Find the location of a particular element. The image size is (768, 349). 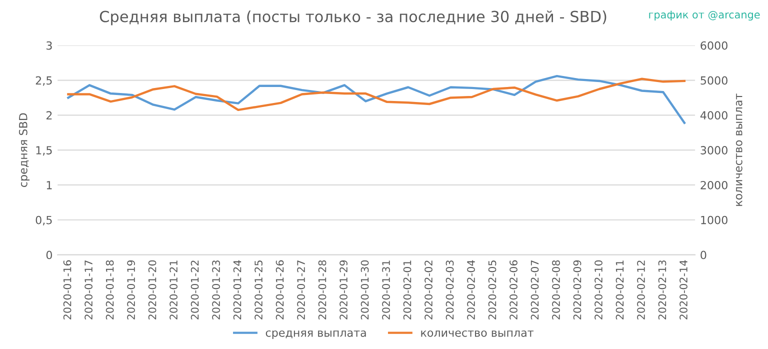

x-tick-label: 2020-01-31 is located at coordinates (386, 290).